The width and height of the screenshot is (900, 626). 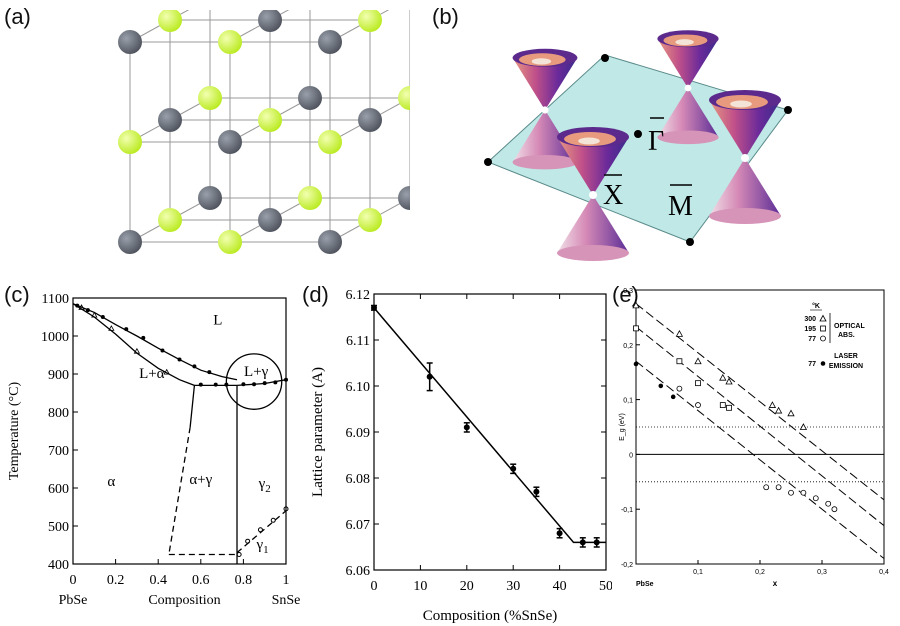 I want to click on y-tick-label: 6.11, so click(x=358, y=341).